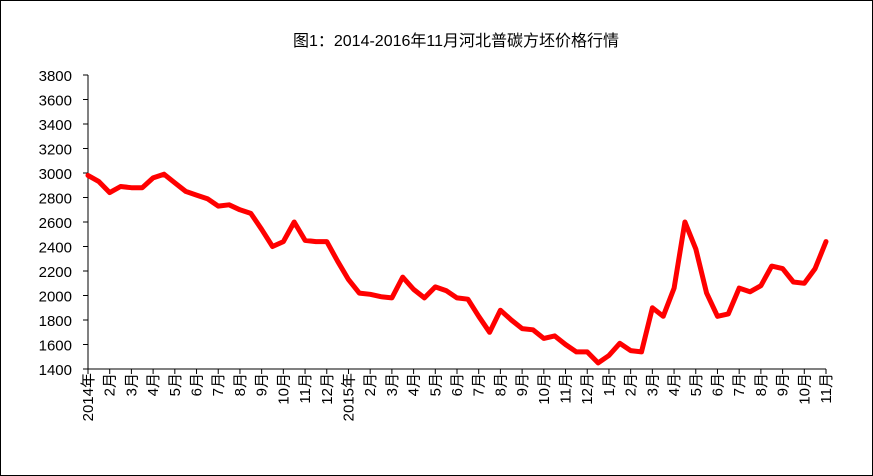 The height and width of the screenshot is (476, 873). I want to click on x-tick-label: 1月, so click(609, 384).